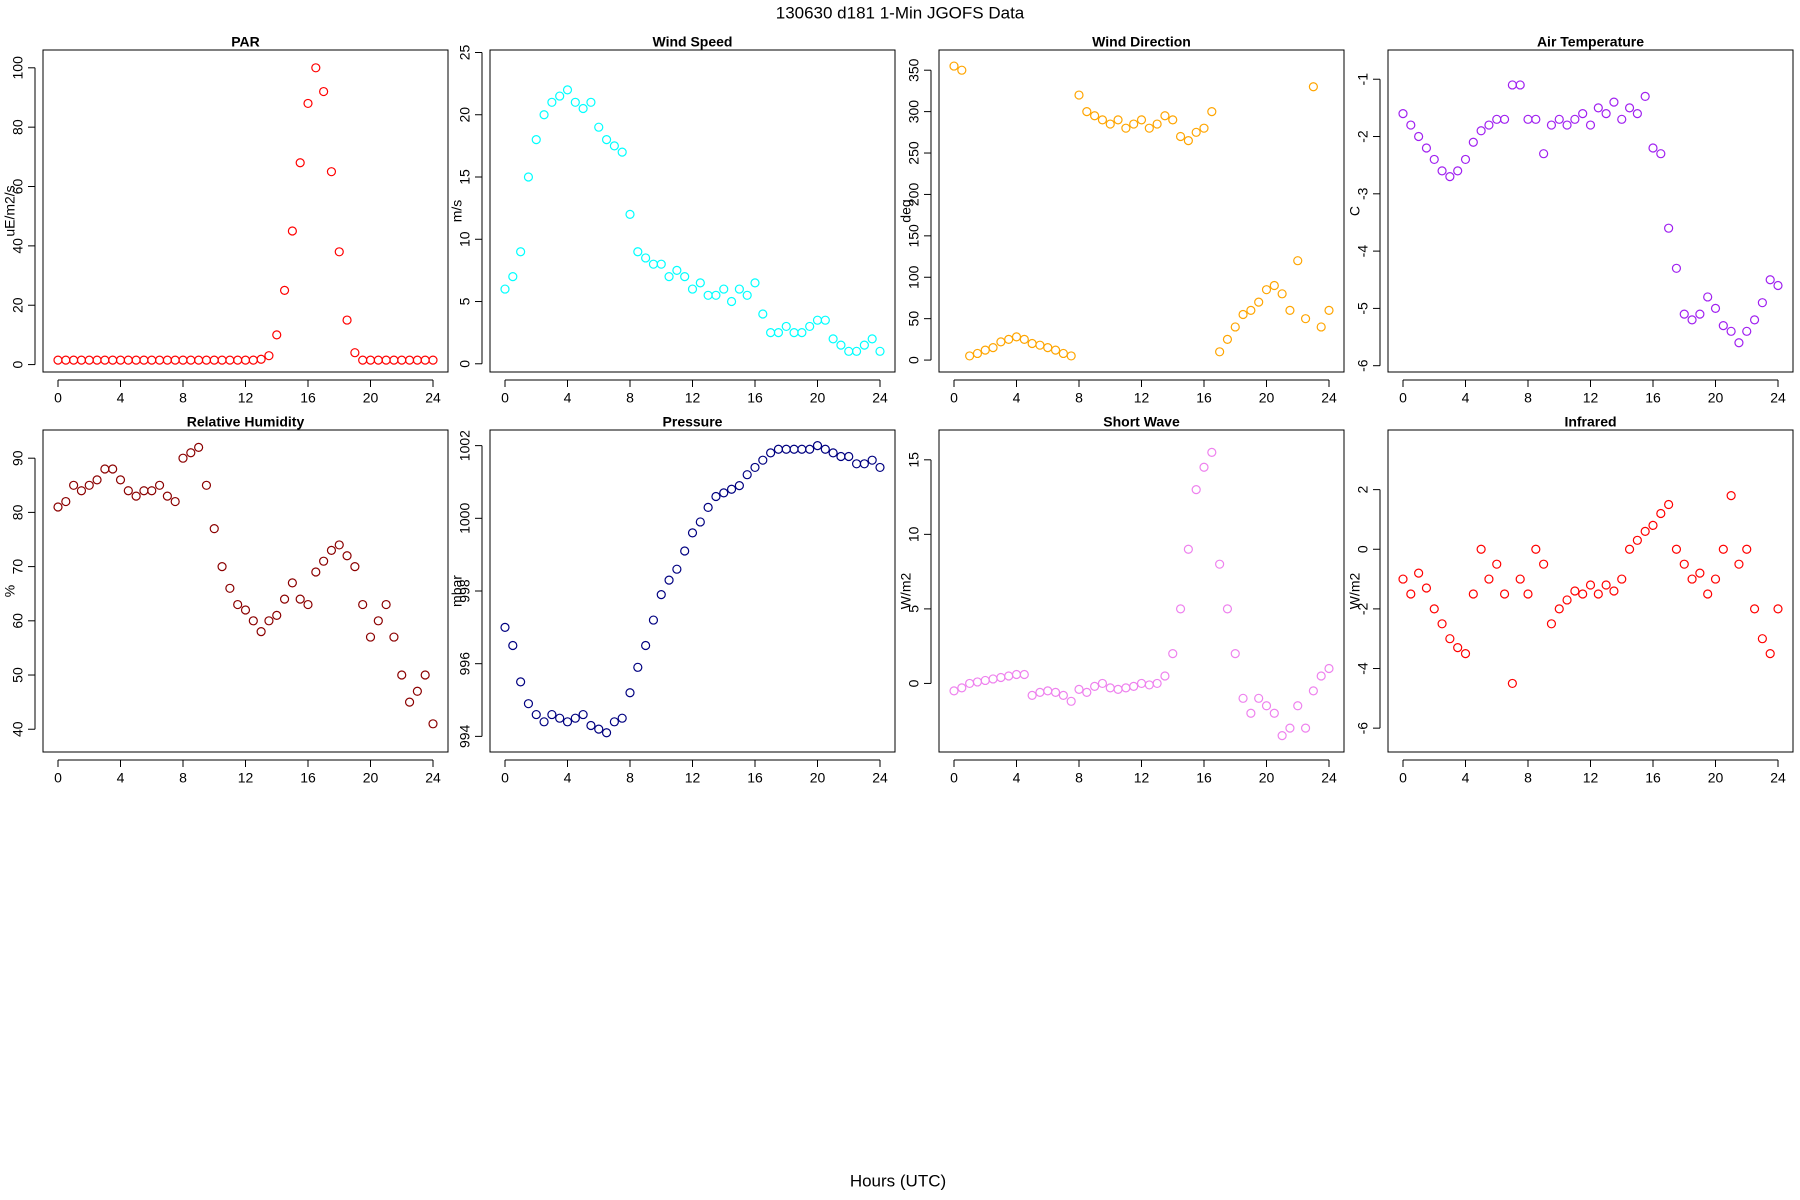 The image size is (1800, 1200). Describe the element at coordinates (465, 445) in the screenshot. I see `y-tick-label: 1002` at that location.